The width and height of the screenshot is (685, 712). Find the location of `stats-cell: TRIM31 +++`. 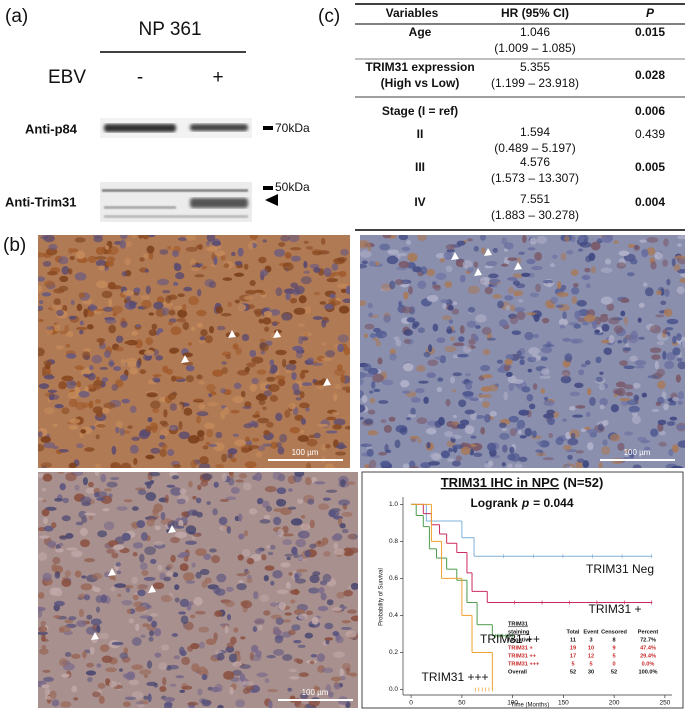

stats-cell: TRIM31 +++ is located at coordinates (524, 664).